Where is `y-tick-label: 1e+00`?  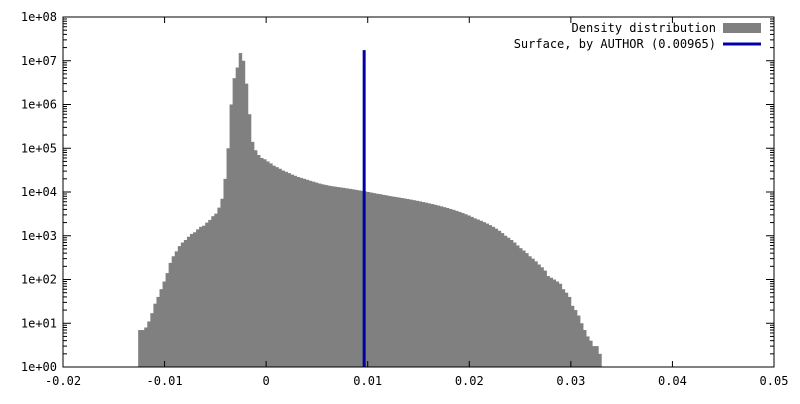
y-tick-label: 1e+00 is located at coordinates (39, 367).